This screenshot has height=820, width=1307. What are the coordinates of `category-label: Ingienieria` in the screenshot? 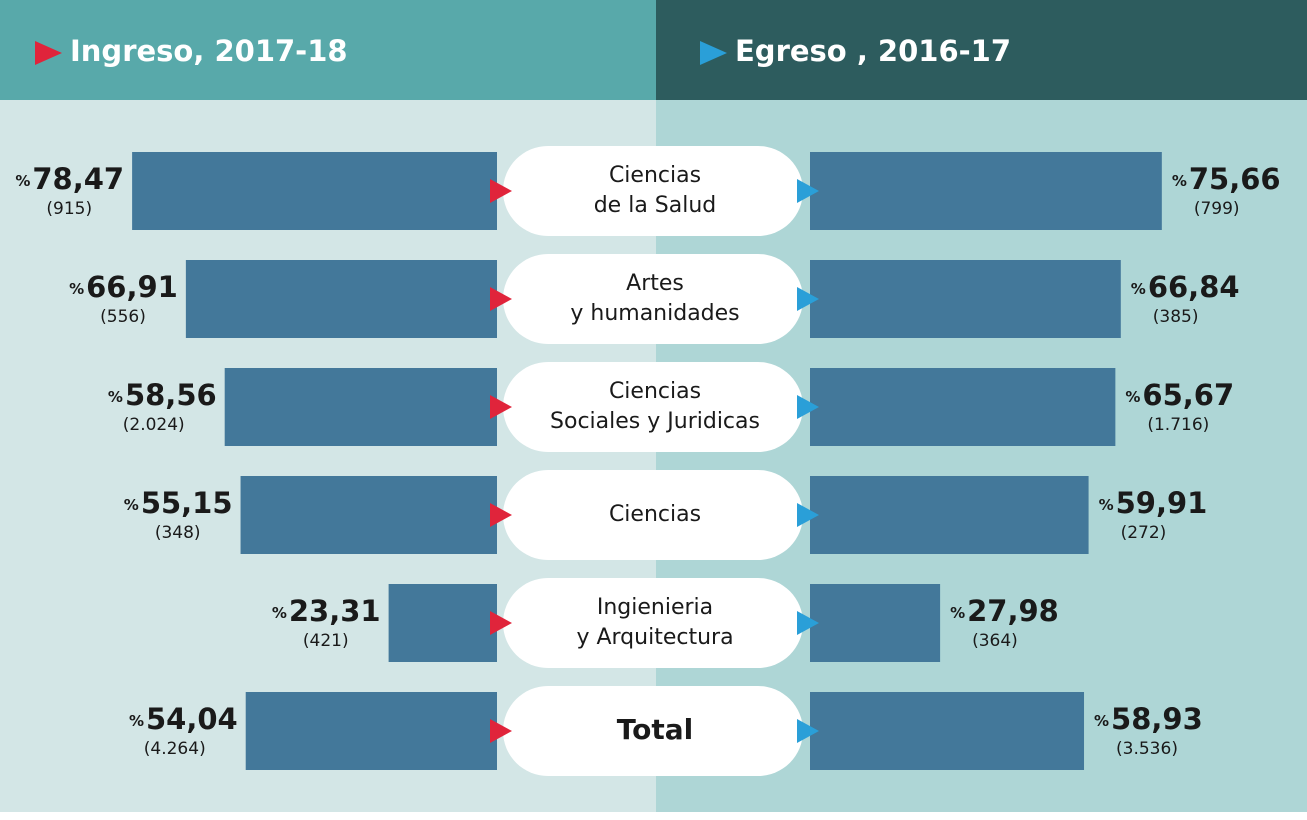 It's located at (655, 607).